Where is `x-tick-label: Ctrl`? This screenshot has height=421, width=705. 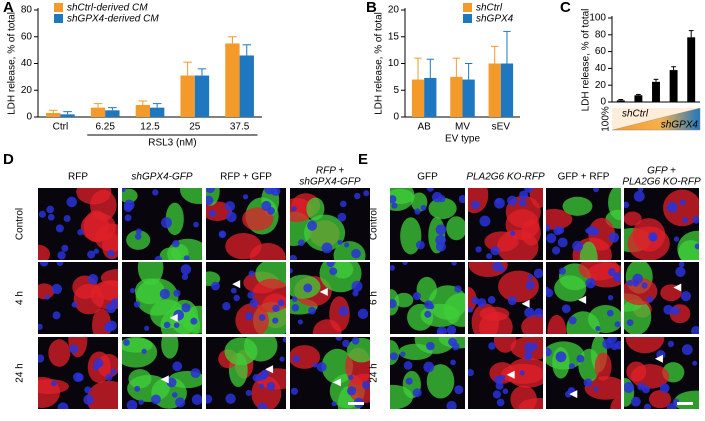 x-tick-label: Ctrl is located at coordinates (61, 127).